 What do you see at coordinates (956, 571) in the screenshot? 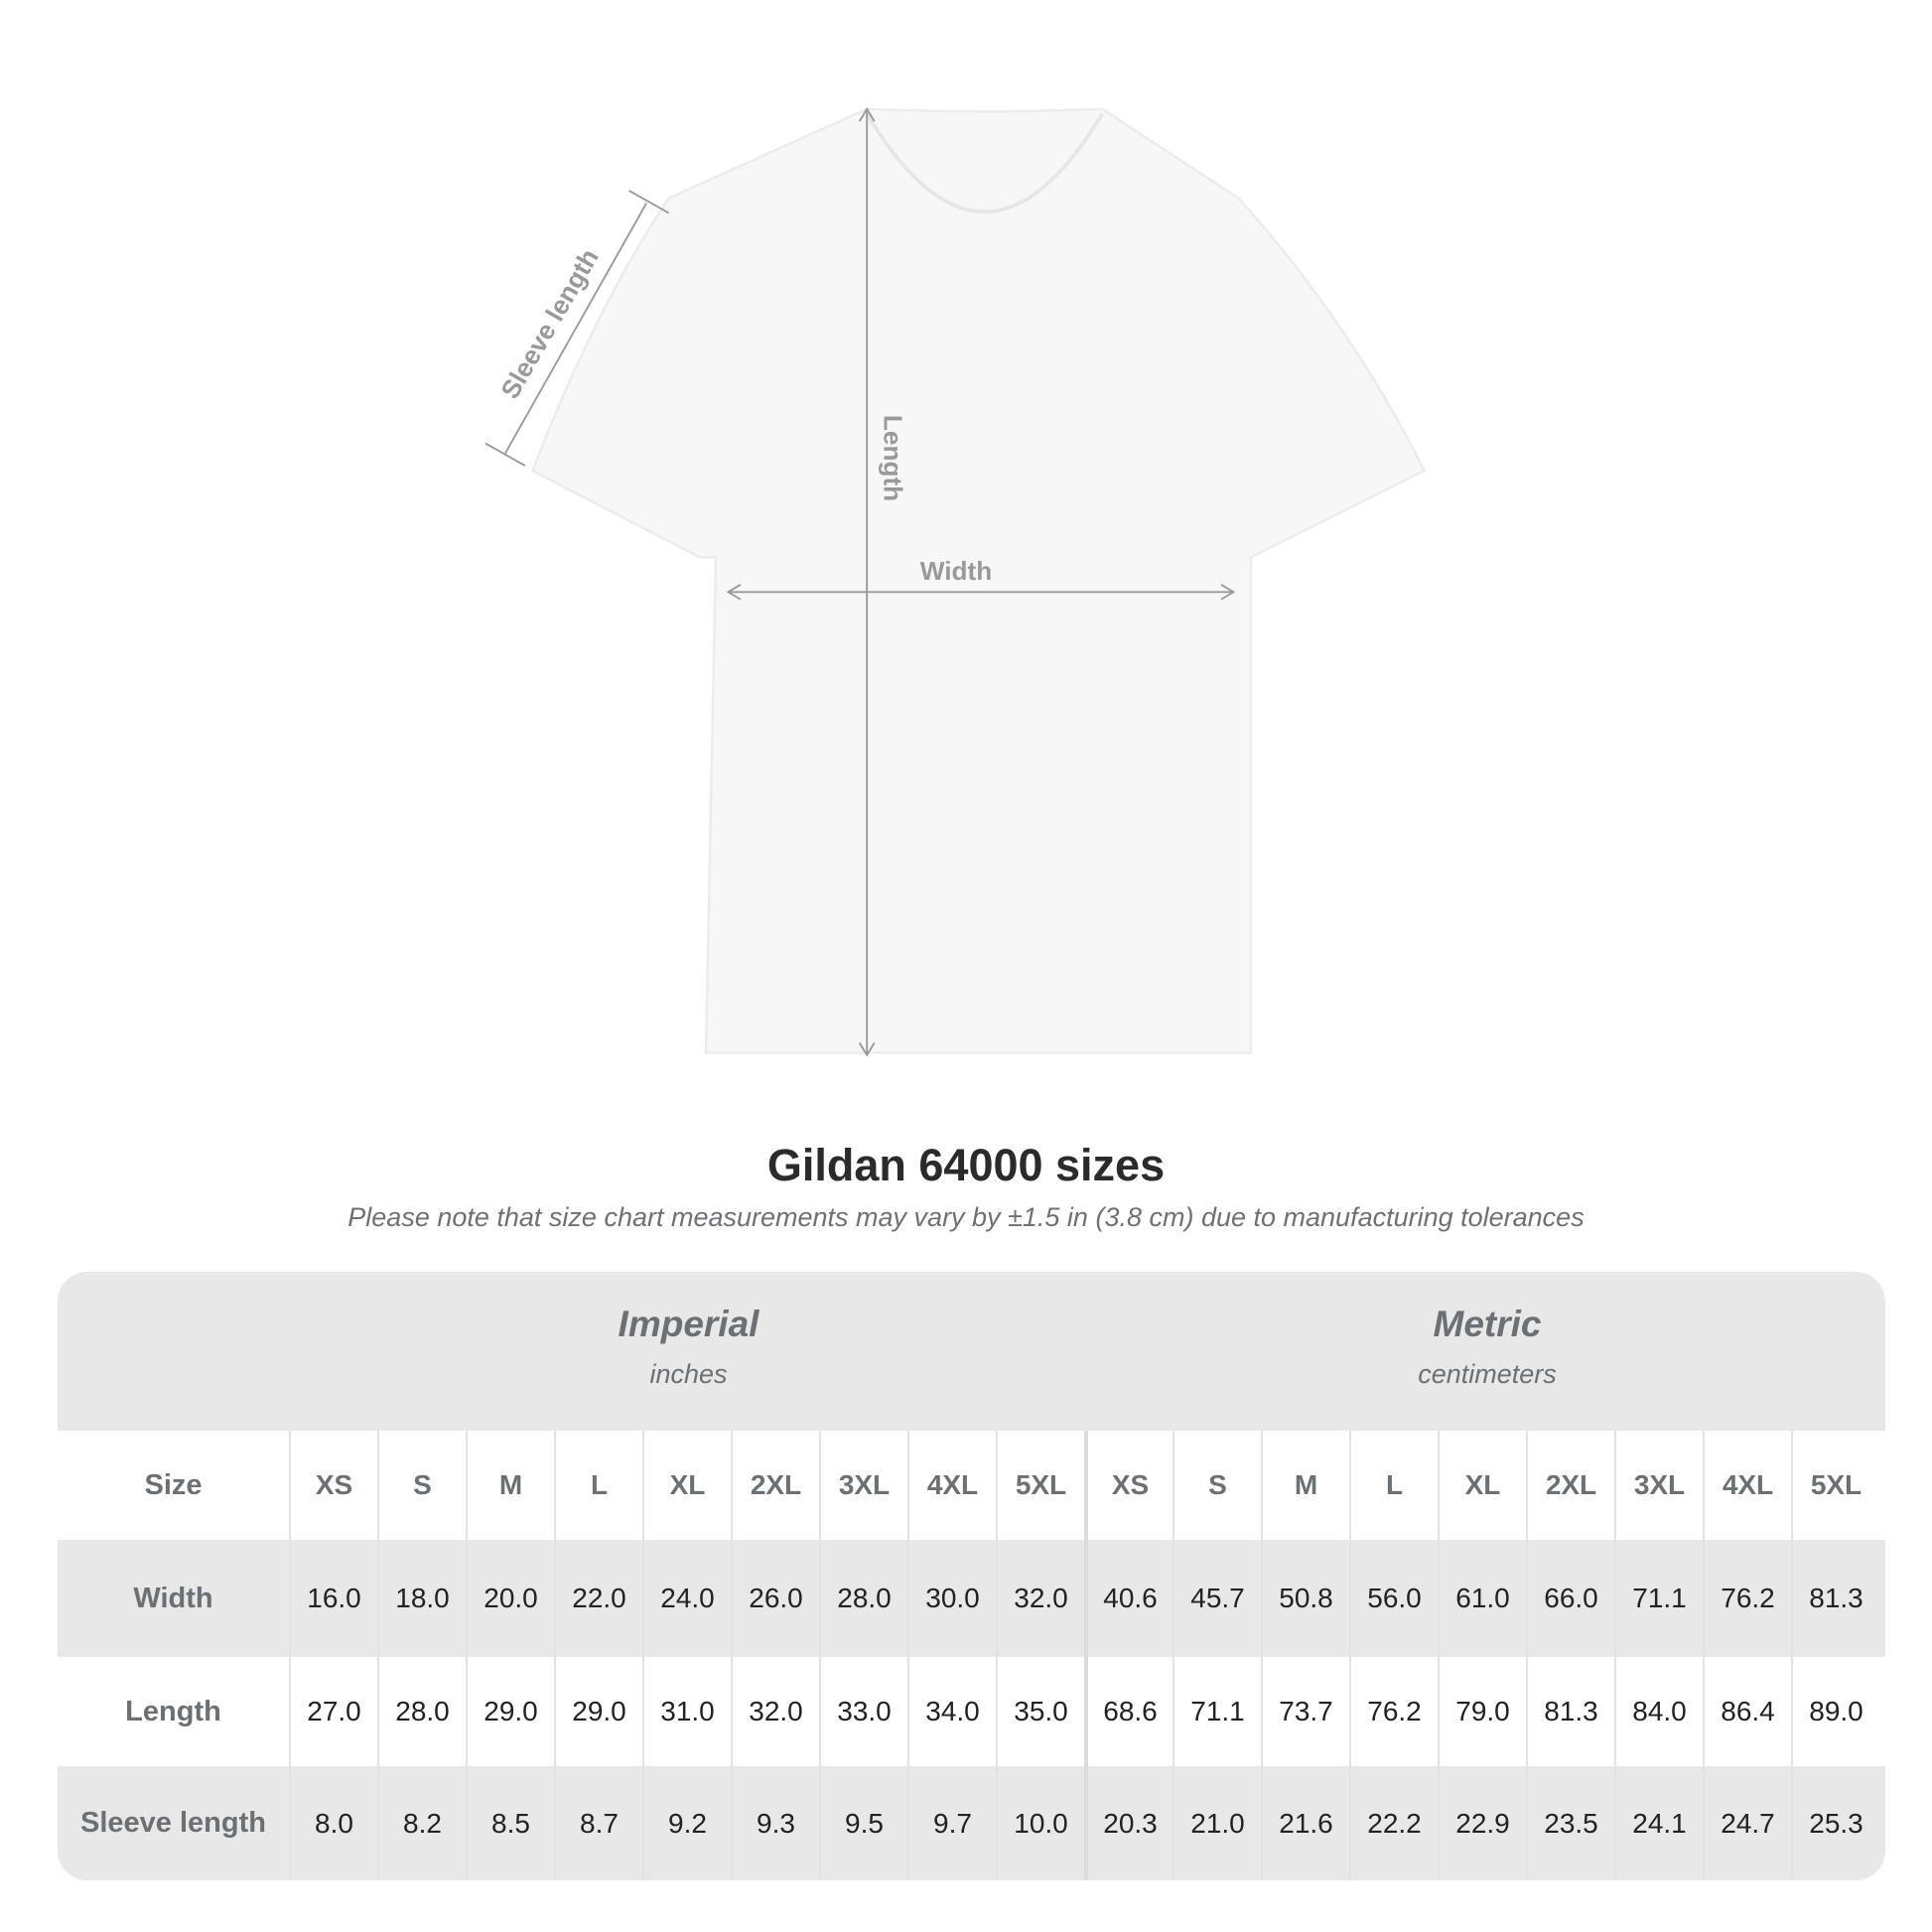
I see `width-label: Width` at bounding box center [956, 571].